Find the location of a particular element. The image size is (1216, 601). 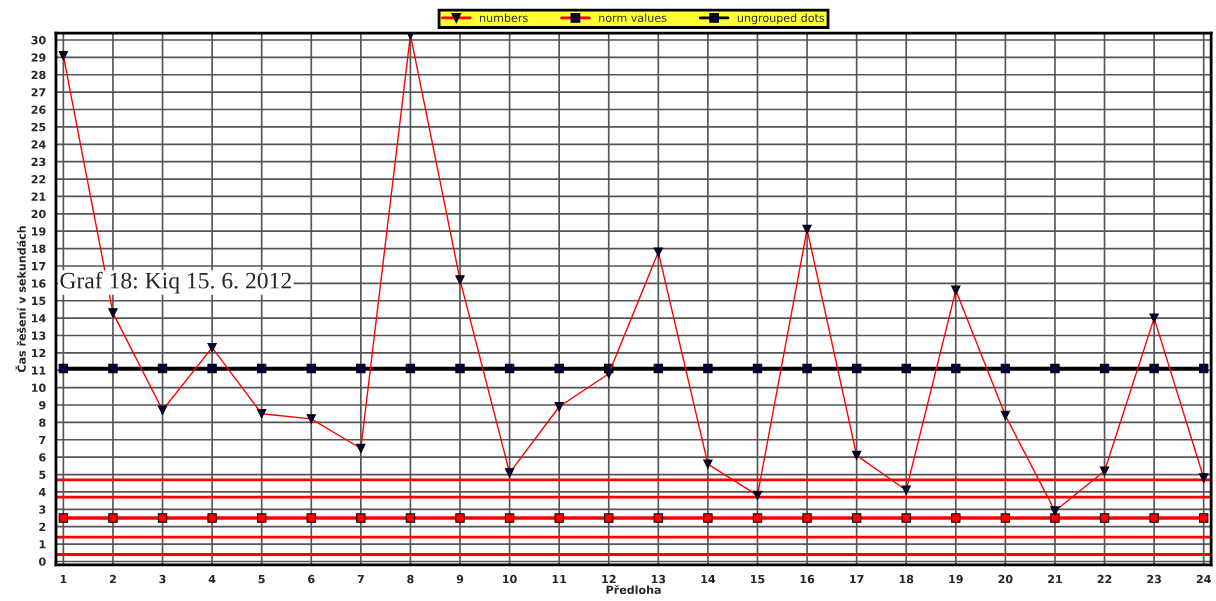

x-tick-label: 11 is located at coordinates (559, 579).